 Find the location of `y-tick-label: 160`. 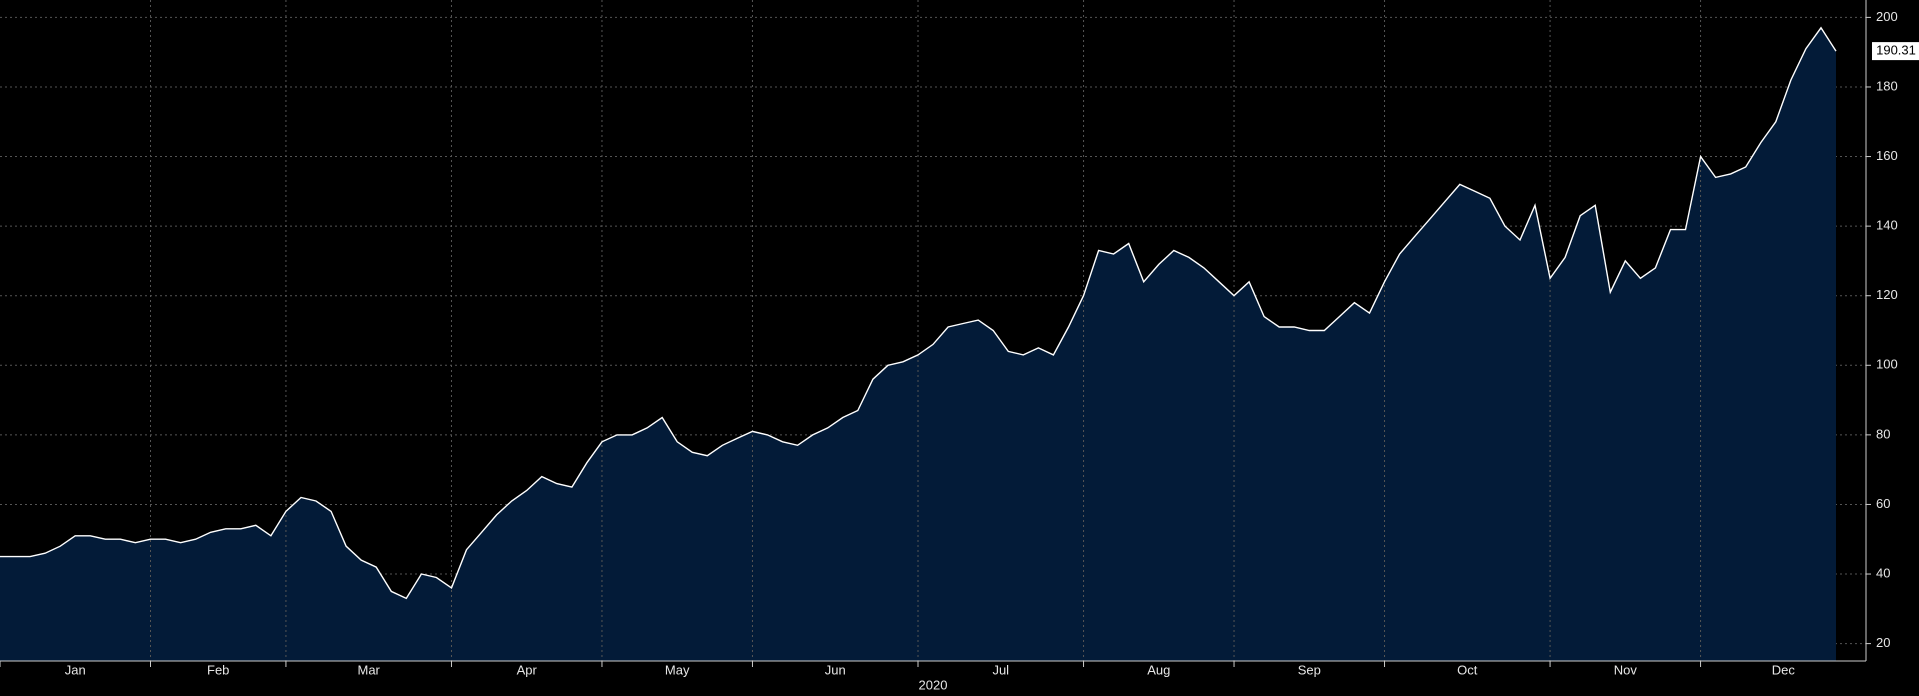

y-tick-label: 160 is located at coordinates (1887, 155).